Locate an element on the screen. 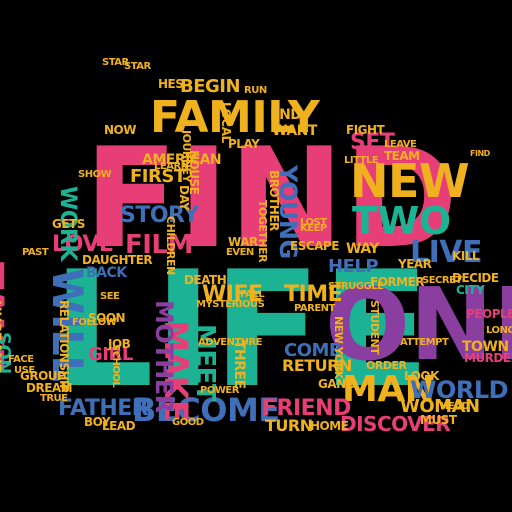  word-want: WANT is located at coordinates (294, 131).